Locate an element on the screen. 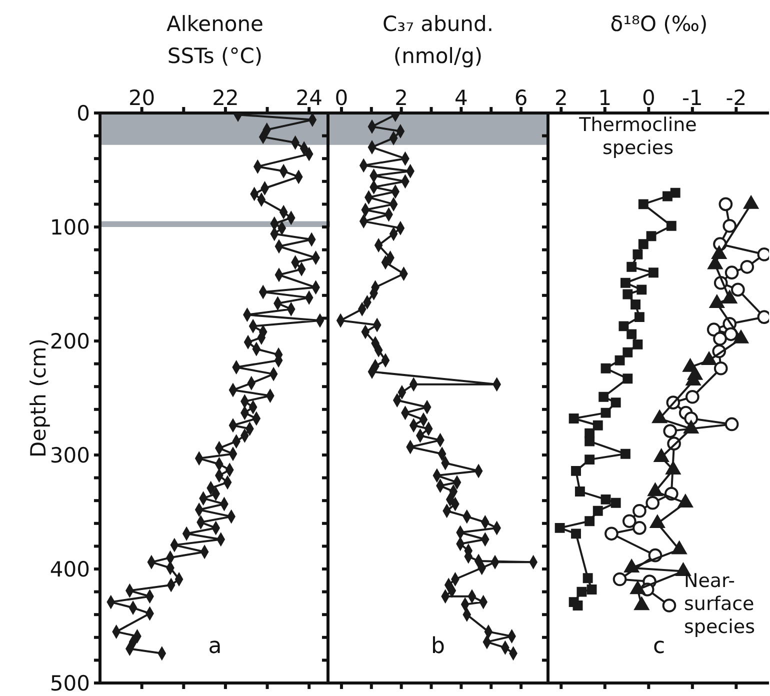 The height and width of the screenshot is (696, 770). y-tick-label: 300 is located at coordinates (70, 455).